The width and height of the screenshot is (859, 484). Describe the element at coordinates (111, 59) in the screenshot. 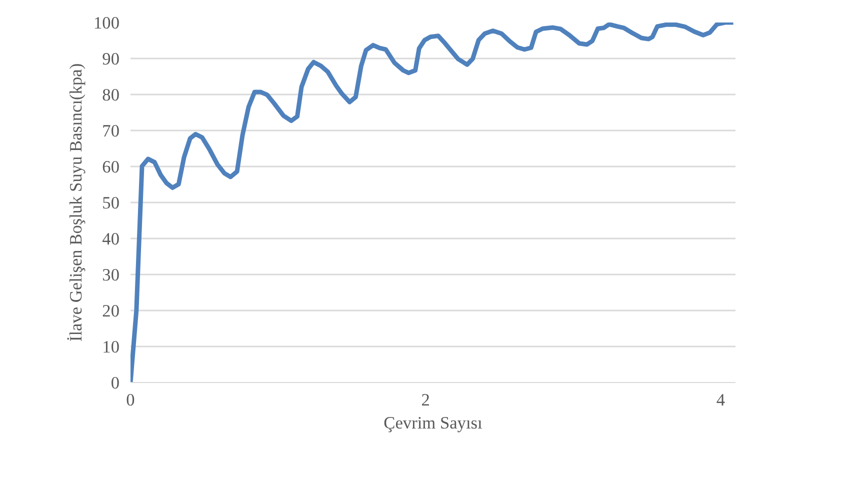

I see `y-tick-label: 90` at that location.